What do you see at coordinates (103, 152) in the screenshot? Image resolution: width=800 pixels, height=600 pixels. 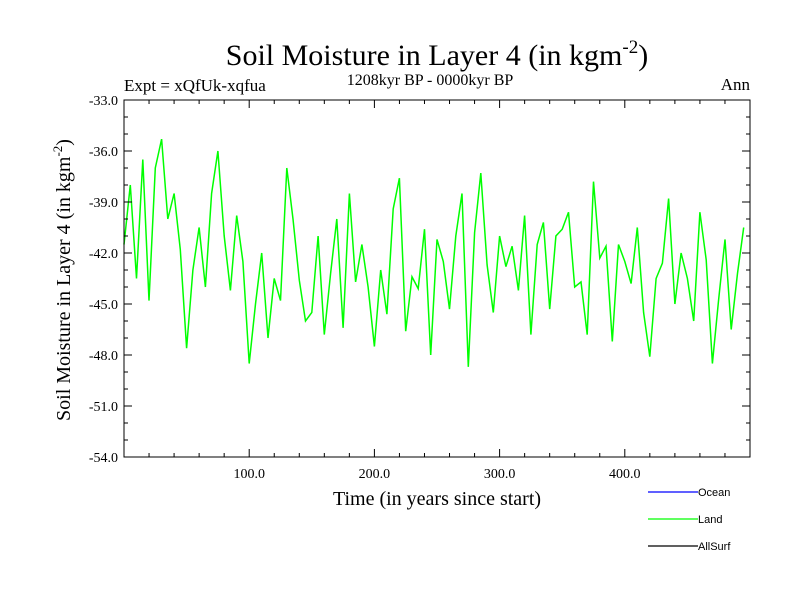 I see `y-tick-label: -36.0` at bounding box center [103, 152].